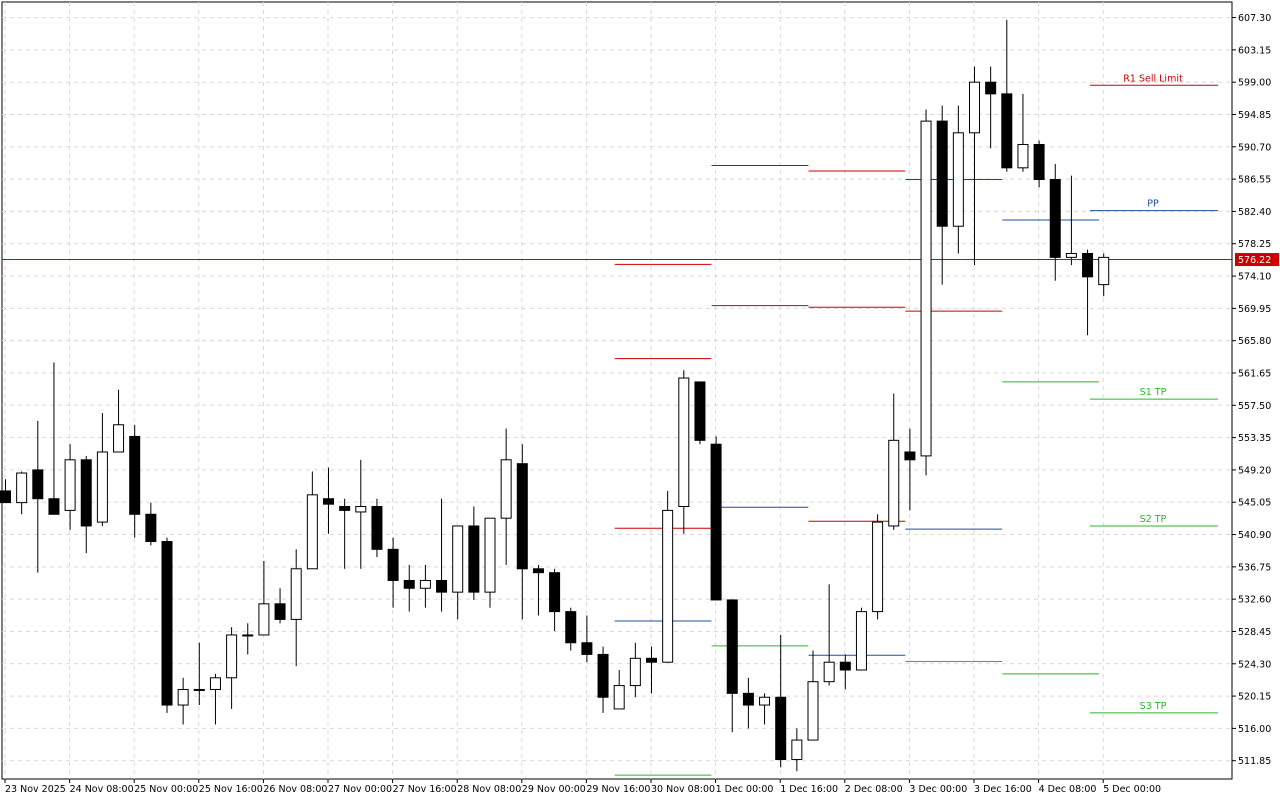  I want to click on x-tick-label: 25 Nov 16:00, so click(231, 789).